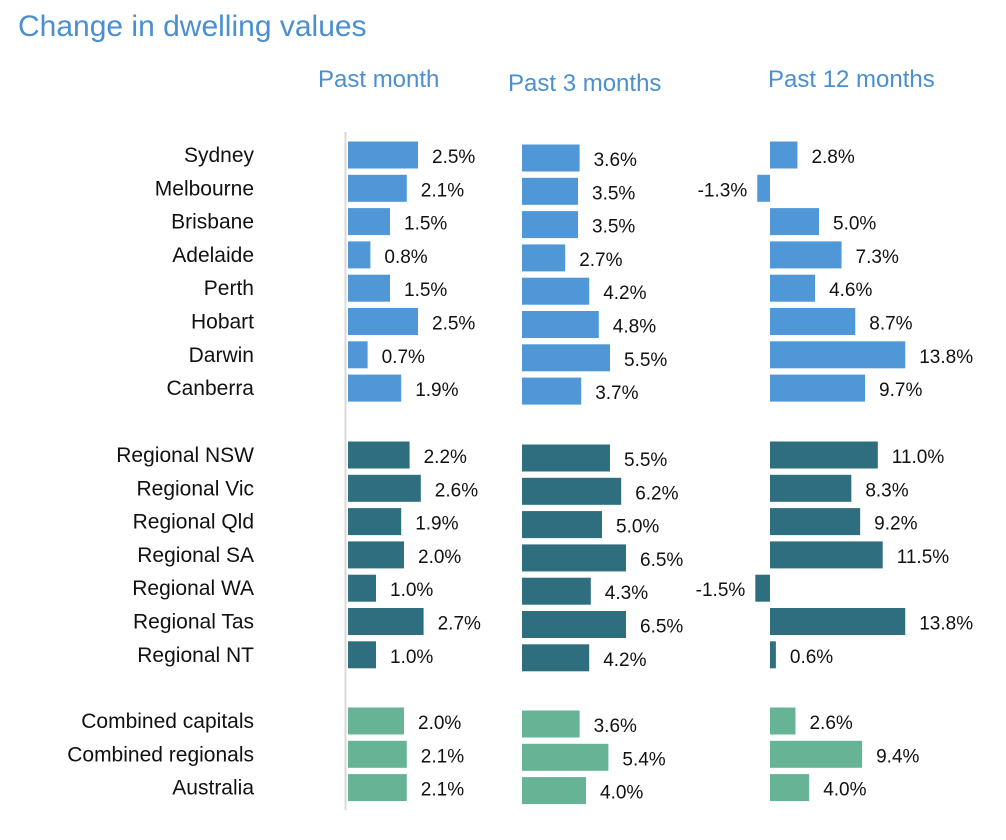 The image size is (1006, 840). Describe the element at coordinates (723, 190) in the screenshot. I see `data-label: -1.3%` at that location.